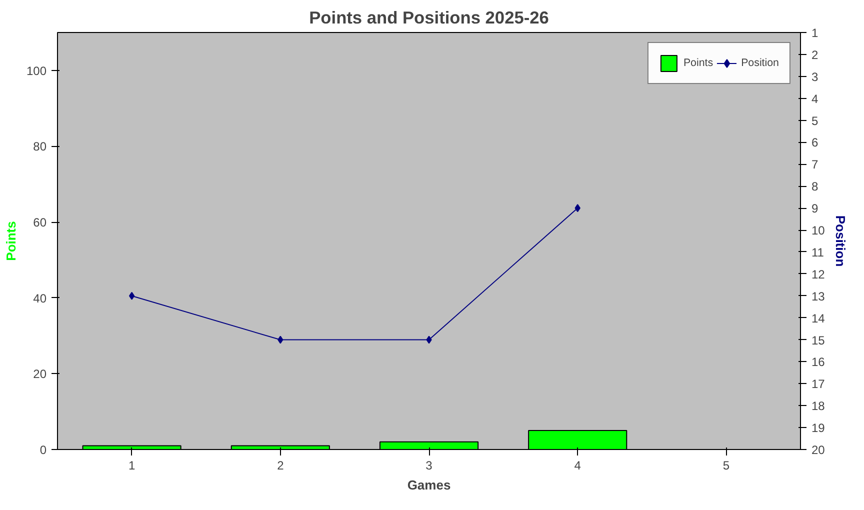 This screenshot has height=510, width=864. I want to click on y2-tick-label: 20, so click(819, 450).